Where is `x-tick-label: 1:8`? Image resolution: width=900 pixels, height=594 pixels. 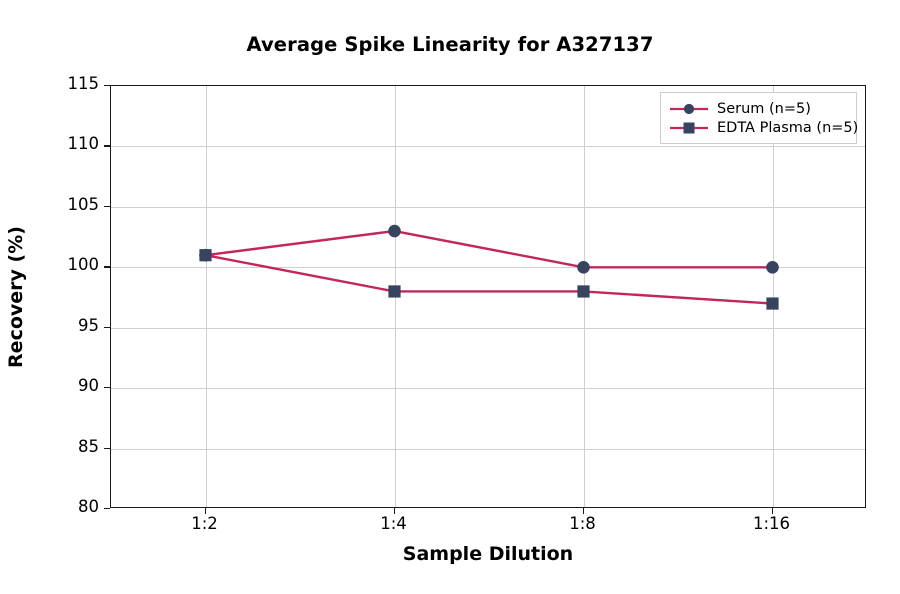 x-tick-label: 1:8 is located at coordinates (582, 523).